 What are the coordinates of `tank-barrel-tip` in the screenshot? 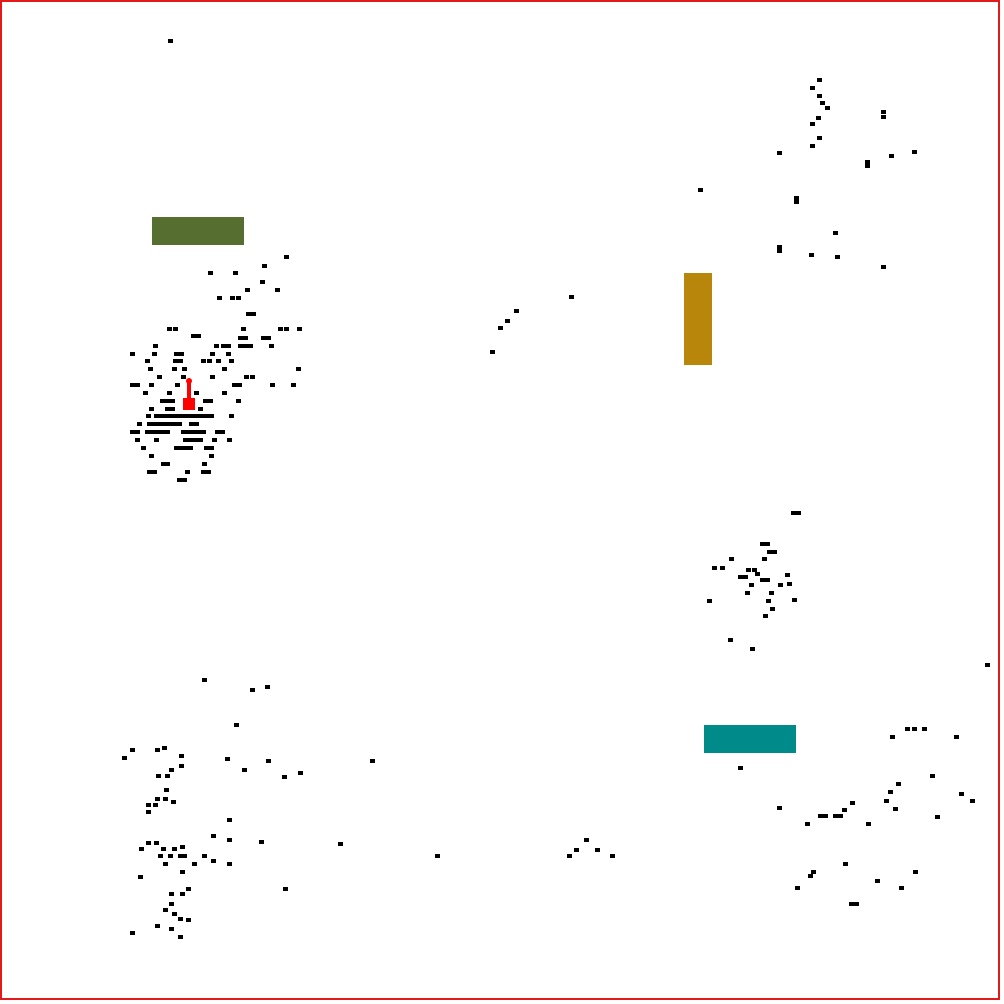 It's located at (189, 381).